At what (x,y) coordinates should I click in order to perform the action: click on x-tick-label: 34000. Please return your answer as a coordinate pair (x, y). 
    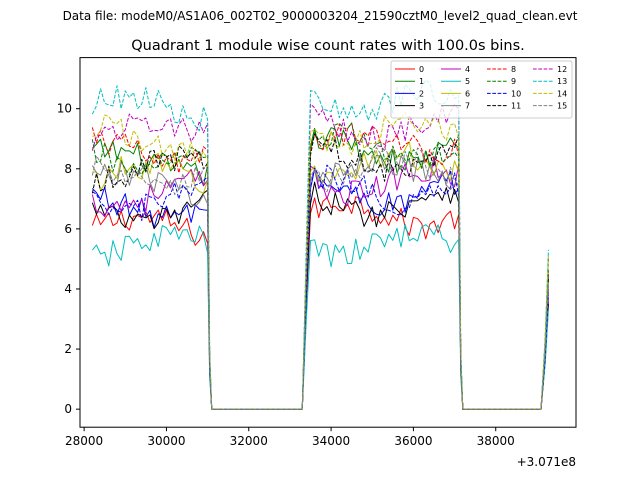
    Looking at the image, I should click on (331, 441).